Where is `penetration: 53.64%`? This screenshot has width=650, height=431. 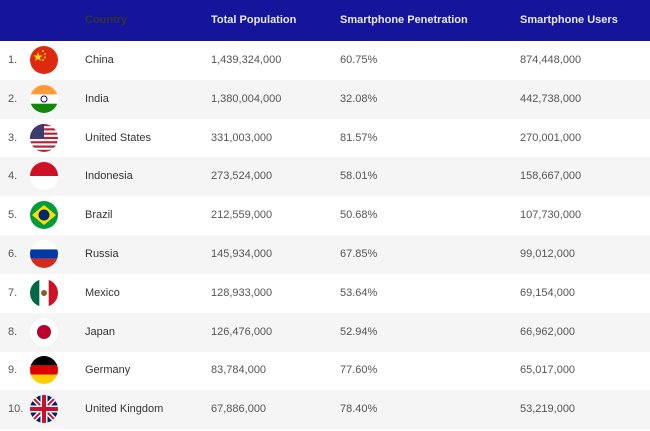 penetration: 53.64% is located at coordinates (359, 292).